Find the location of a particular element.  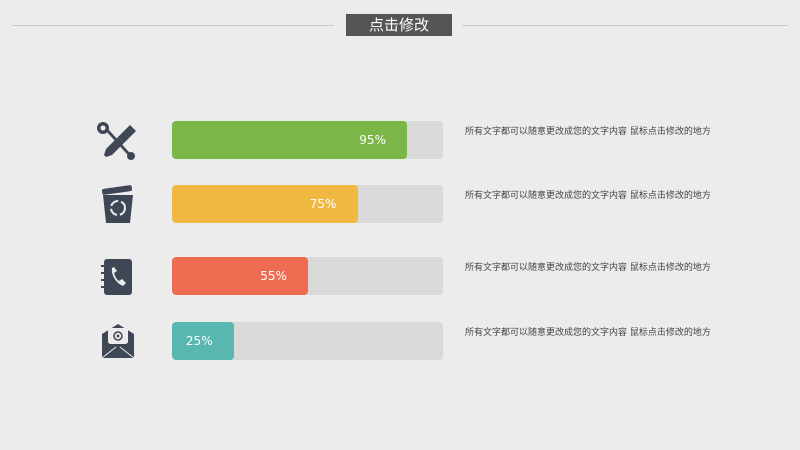

progress-value-label: 95% is located at coordinates (372, 140).